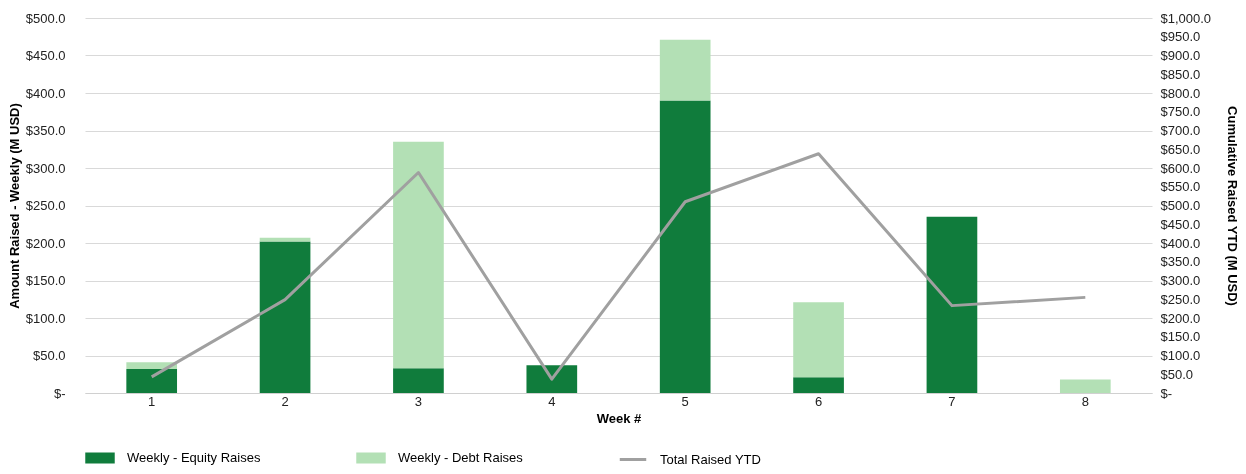 Image resolution: width=1246 pixels, height=474 pixels. What do you see at coordinates (1180, 37) in the screenshot?
I see `y2-tick-label: $950.0` at bounding box center [1180, 37].